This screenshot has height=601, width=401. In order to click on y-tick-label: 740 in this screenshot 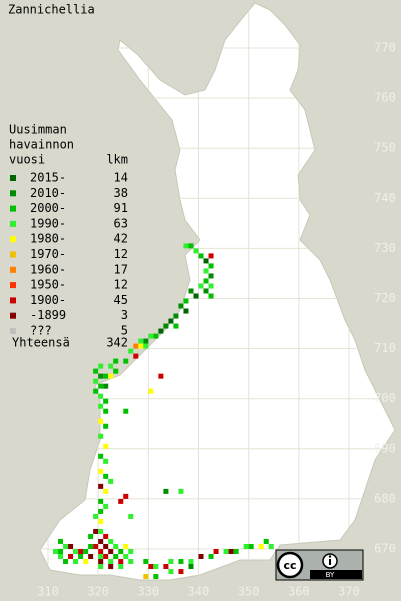, I will do `click(385, 198)`.